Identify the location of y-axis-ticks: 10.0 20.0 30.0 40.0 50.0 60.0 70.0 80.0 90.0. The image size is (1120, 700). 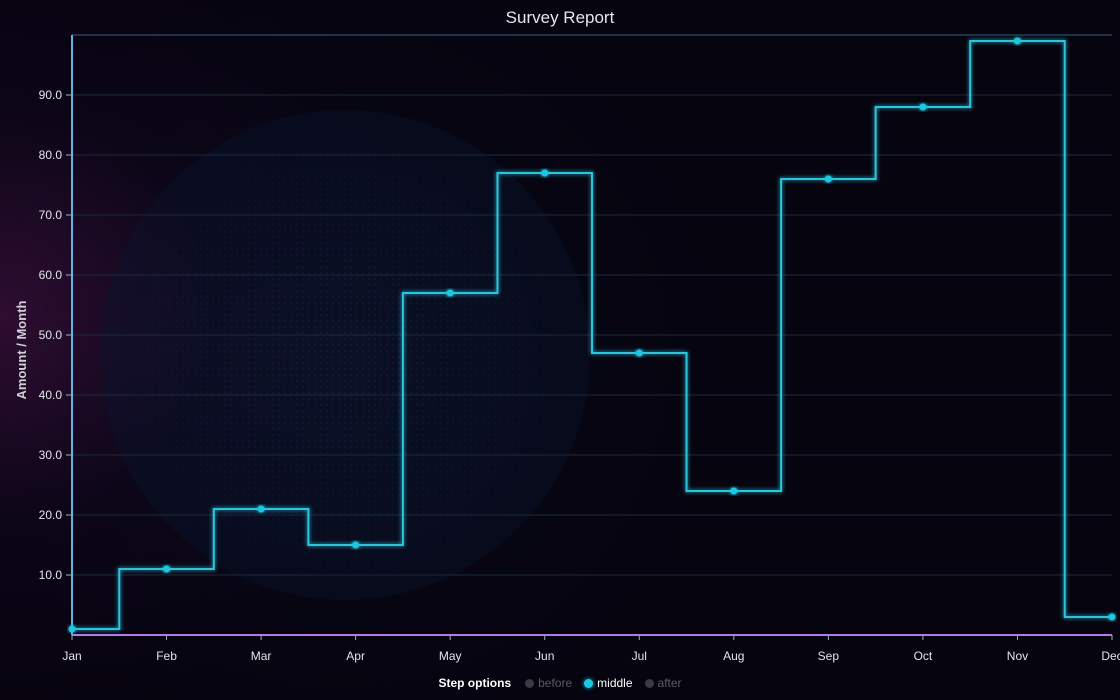
(55, 335).